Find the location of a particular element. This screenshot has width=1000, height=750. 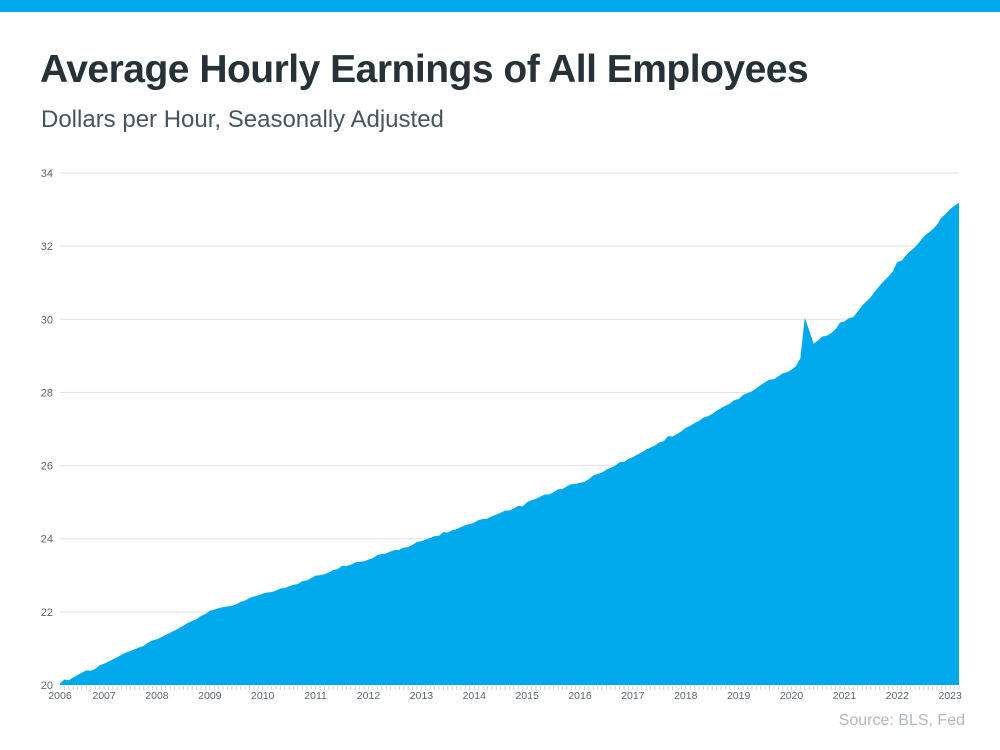

x-tick-label-2022: 2022 is located at coordinates (898, 696).